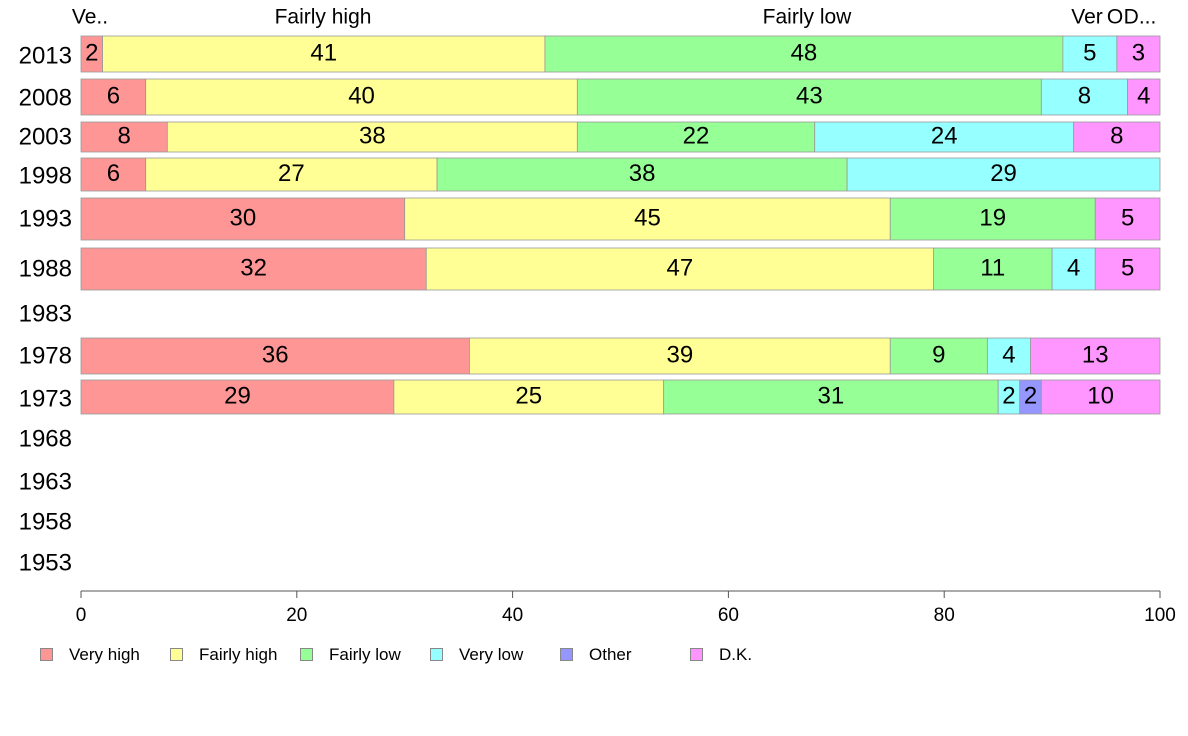  I want to click on value-label-1978-fairly-low: 9, so click(938, 354).